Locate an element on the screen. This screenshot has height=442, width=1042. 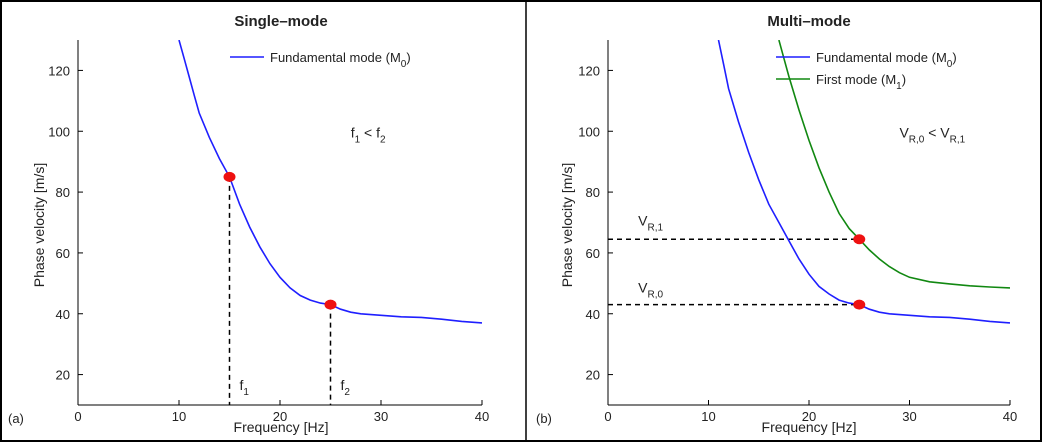
inequality-annotation: f1 < f2 is located at coordinates (368, 134).